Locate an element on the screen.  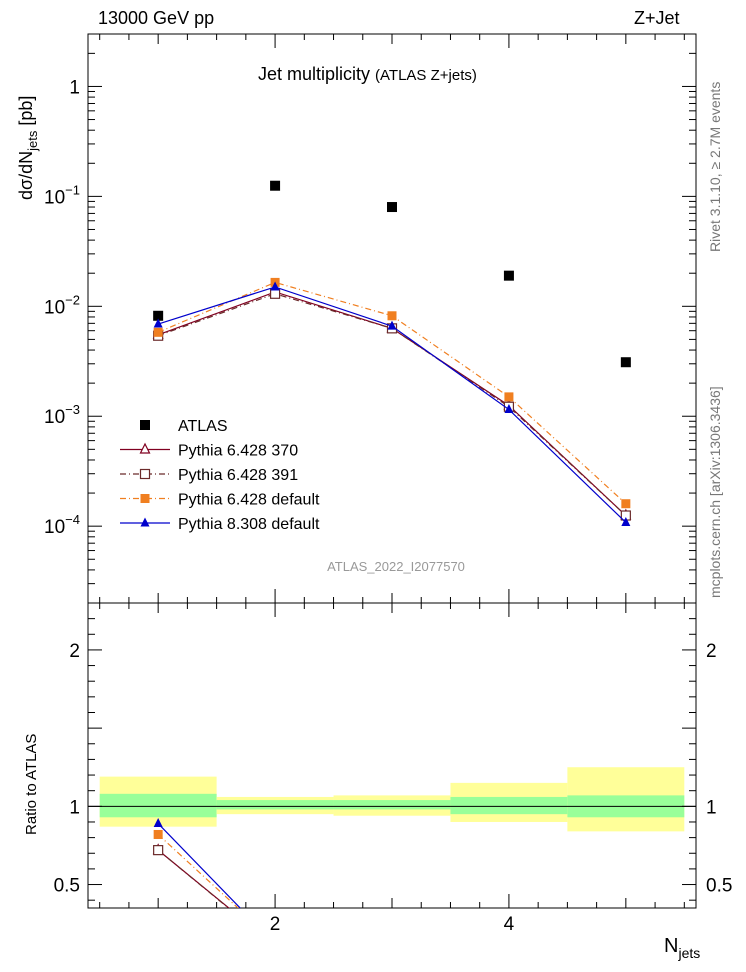
ratio-plot-data is located at coordinates (196, 863).